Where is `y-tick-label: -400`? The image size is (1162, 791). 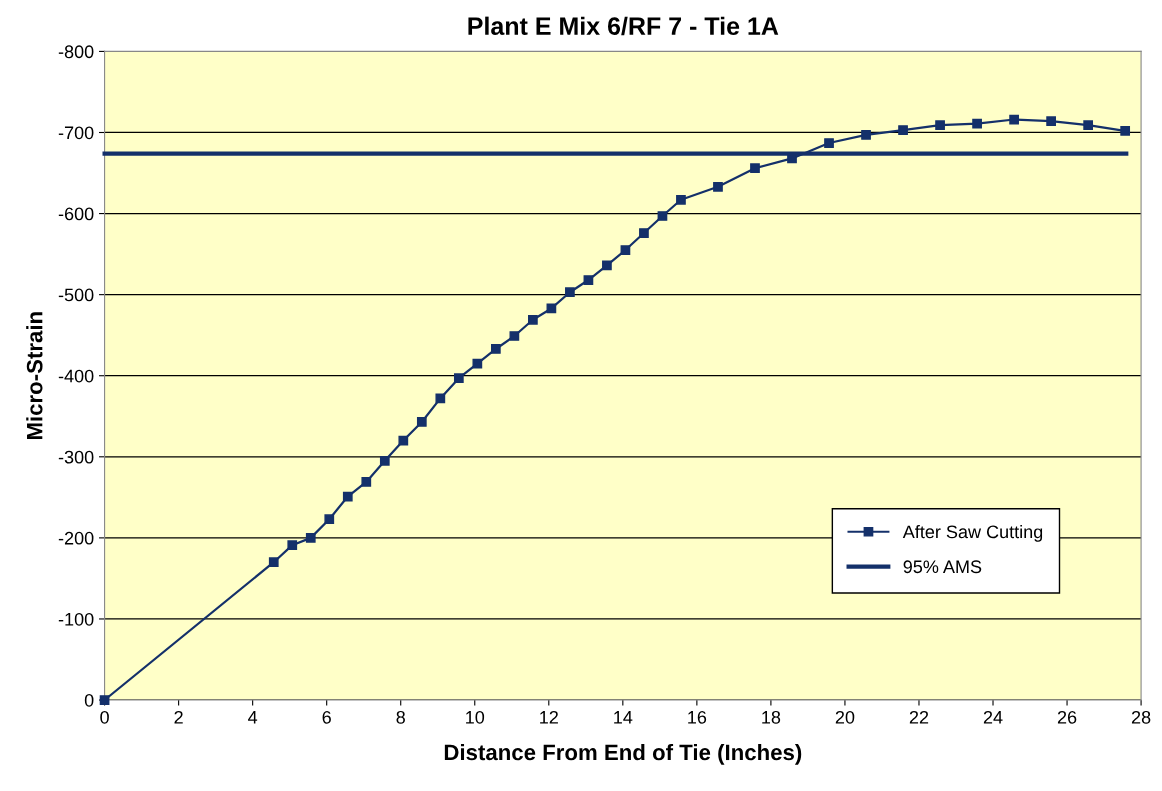 y-tick-label: -400 is located at coordinates (76, 376).